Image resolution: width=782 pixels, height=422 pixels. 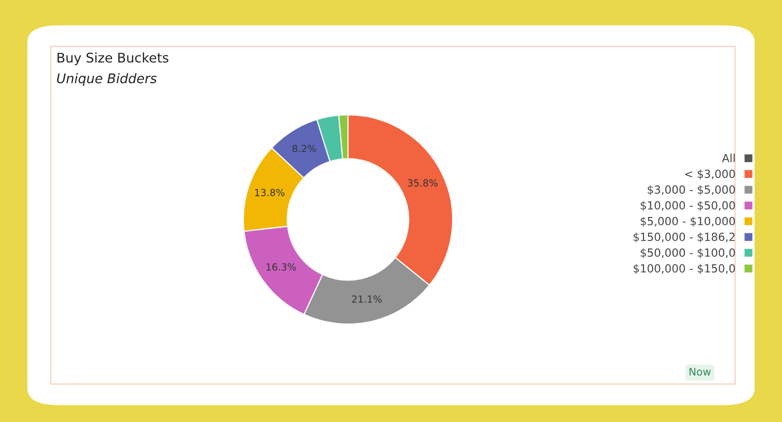 I want to click on text: Now, so click(x=700, y=372).